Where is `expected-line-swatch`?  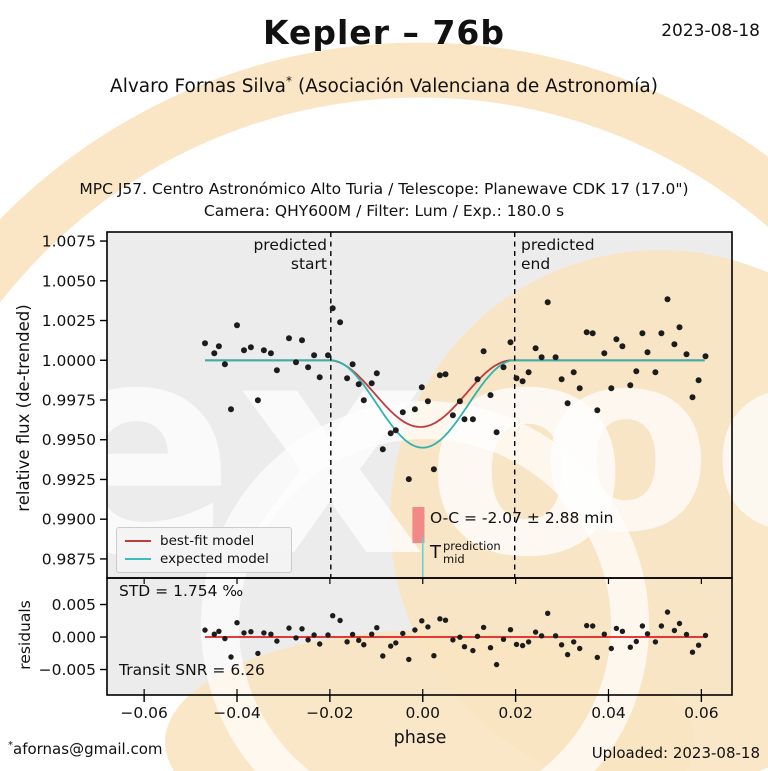 expected-line-swatch is located at coordinates (138, 559).